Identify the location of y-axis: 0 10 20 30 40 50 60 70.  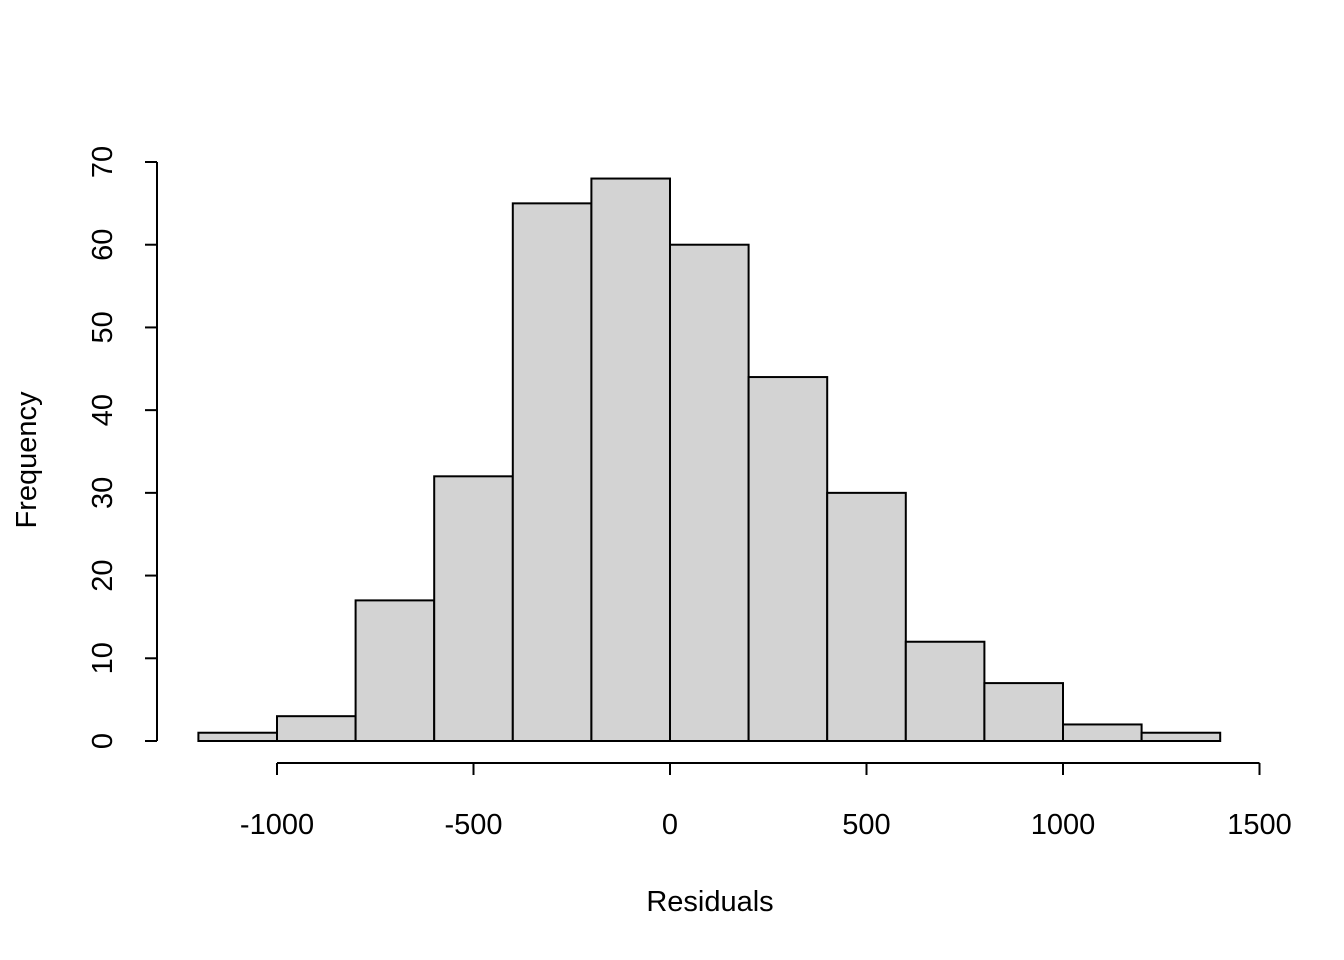
(122, 447).